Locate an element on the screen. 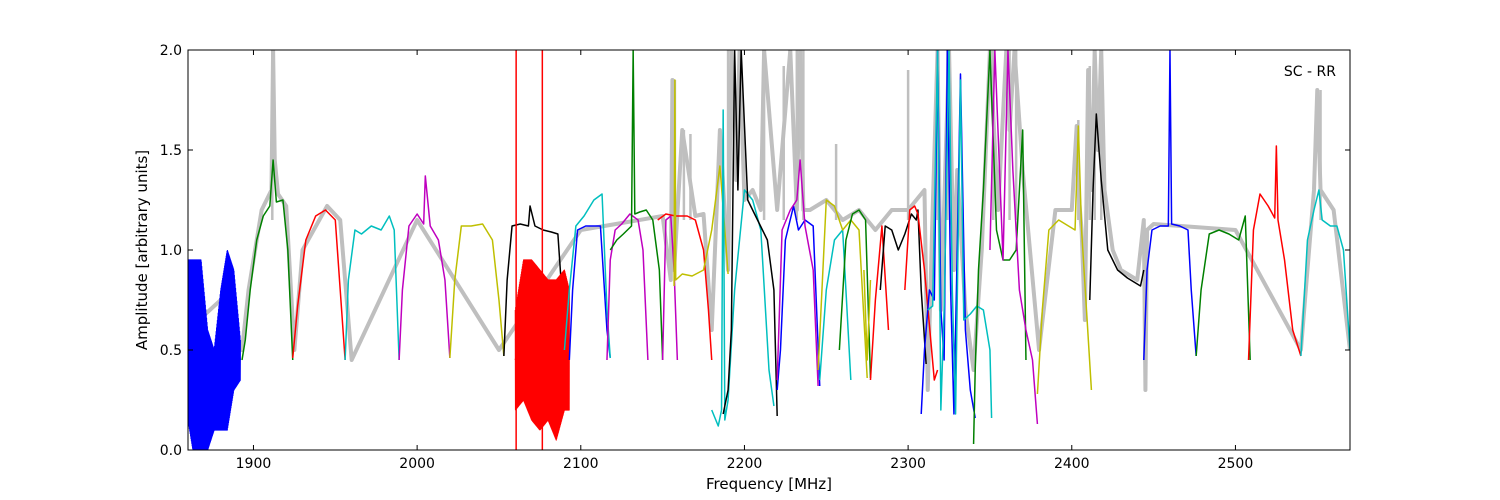 This screenshot has width=1500, height=500. y-tick-label: 2.0 is located at coordinates (171, 51).